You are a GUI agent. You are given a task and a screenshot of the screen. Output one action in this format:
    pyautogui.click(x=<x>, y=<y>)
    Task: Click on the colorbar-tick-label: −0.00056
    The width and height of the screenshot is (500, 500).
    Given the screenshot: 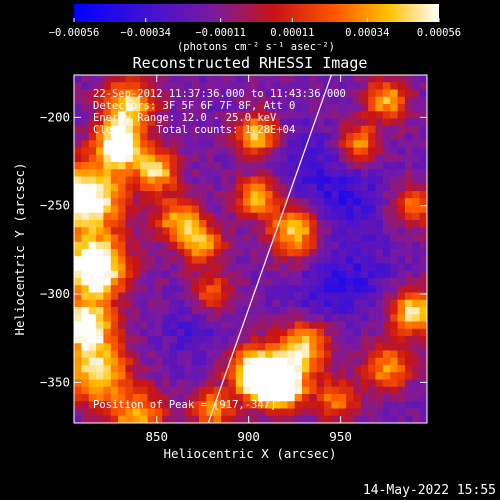 What is the action you would take?
    pyautogui.click(x=74, y=33)
    